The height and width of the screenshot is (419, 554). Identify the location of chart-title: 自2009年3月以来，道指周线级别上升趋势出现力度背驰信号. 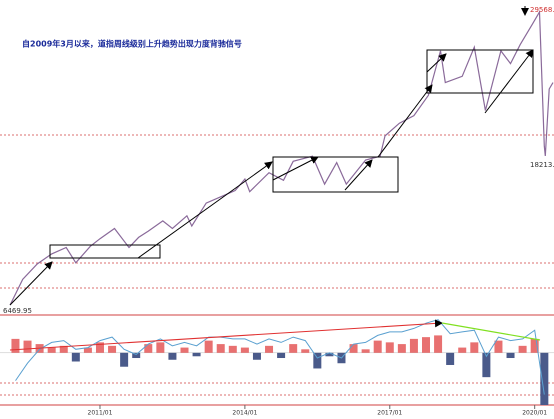
(132, 44).